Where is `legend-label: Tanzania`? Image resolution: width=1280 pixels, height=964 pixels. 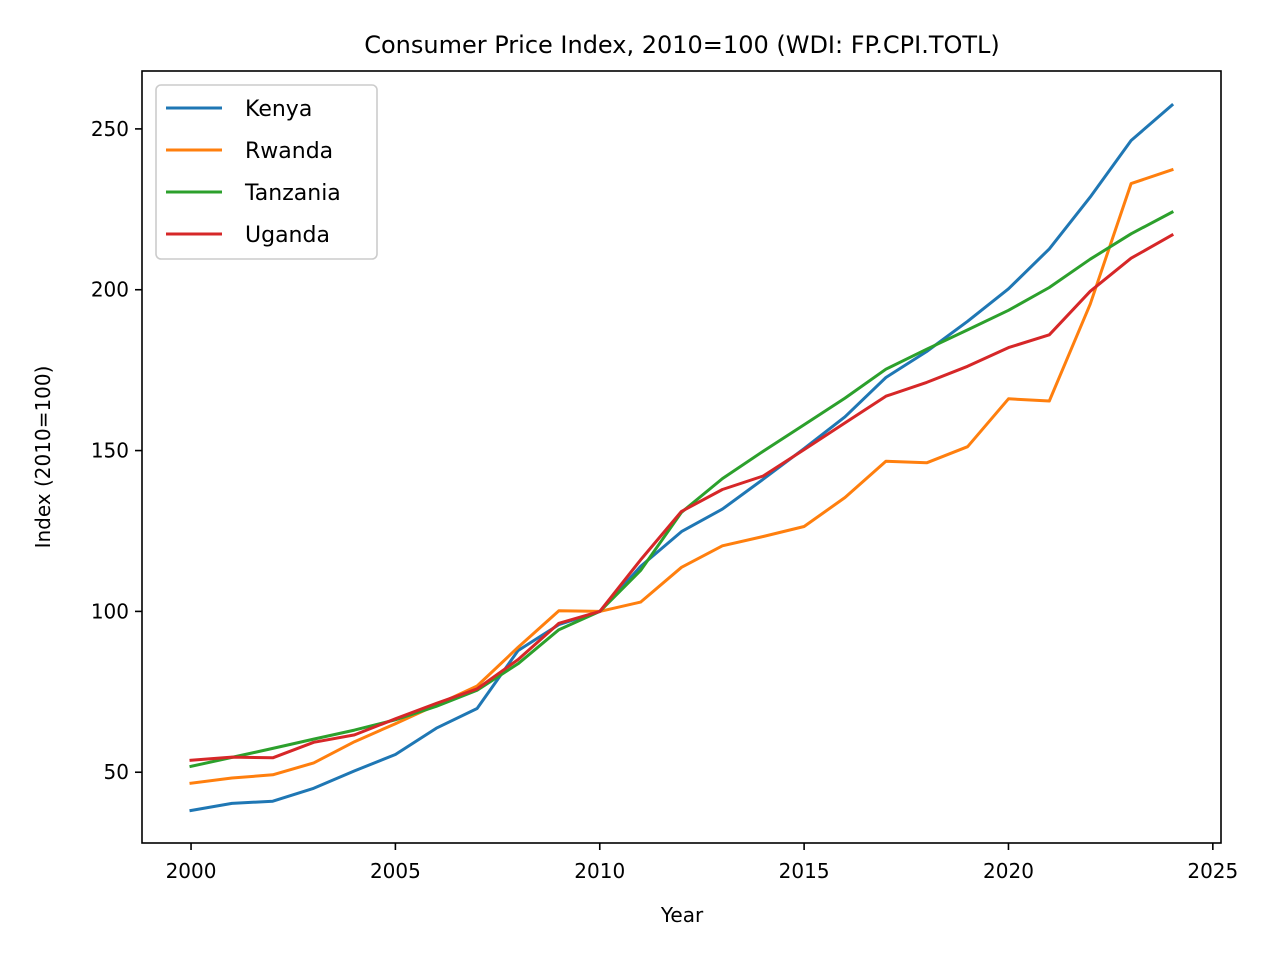 legend-label: Tanzania is located at coordinates (292, 193).